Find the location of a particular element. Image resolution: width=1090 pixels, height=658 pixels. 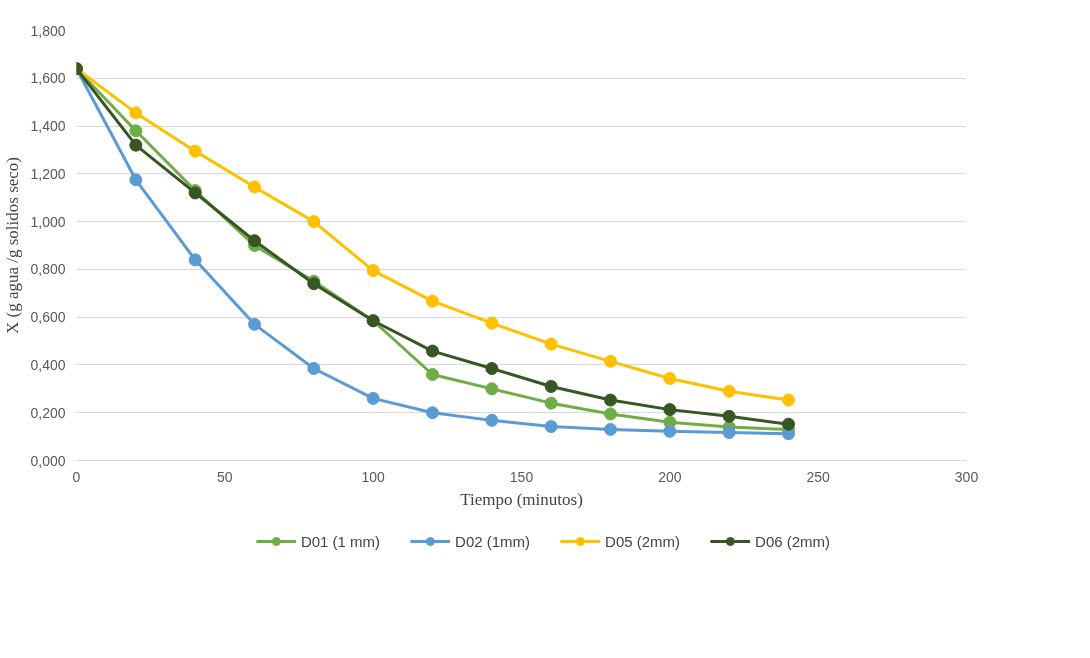

y-tick-label: 1,800 is located at coordinates (48, 30).